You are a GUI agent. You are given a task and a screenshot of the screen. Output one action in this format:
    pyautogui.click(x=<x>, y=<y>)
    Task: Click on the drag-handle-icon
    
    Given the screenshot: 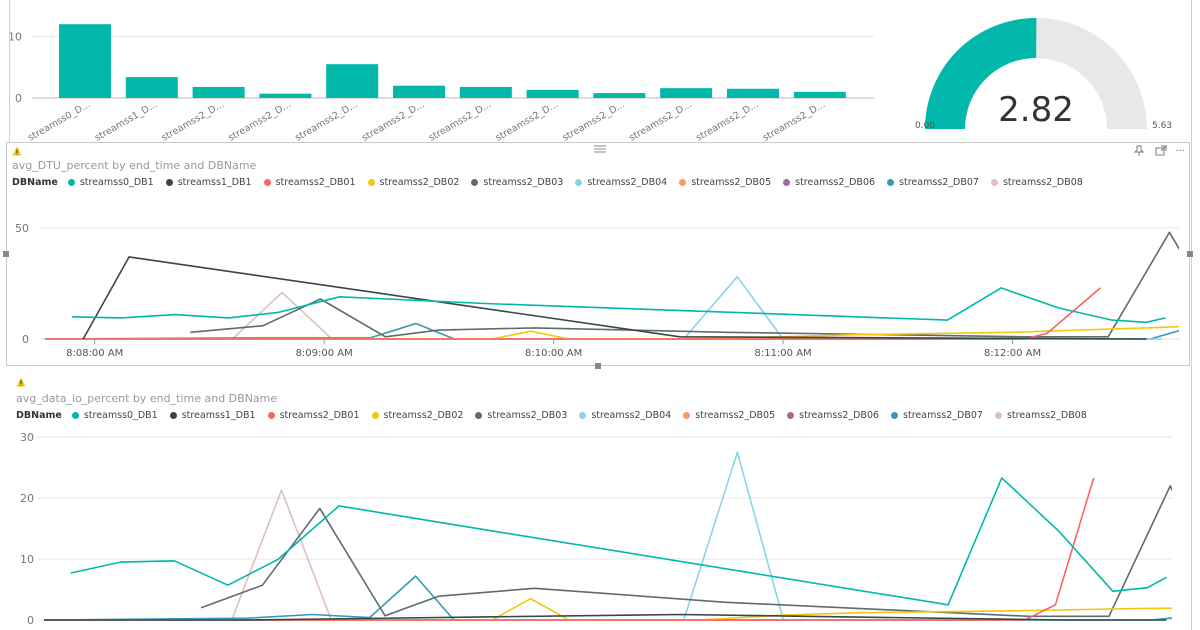 What is the action you would take?
    pyautogui.click(x=600, y=149)
    